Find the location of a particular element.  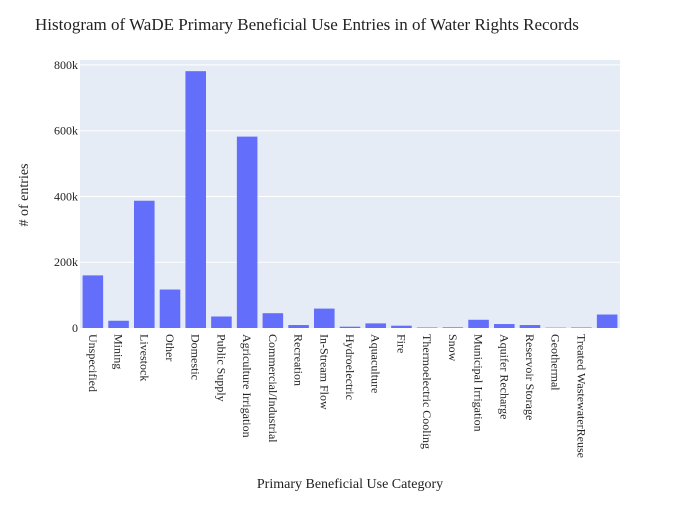

x-tick-label: Geothermal is located at coordinates (556, 362).